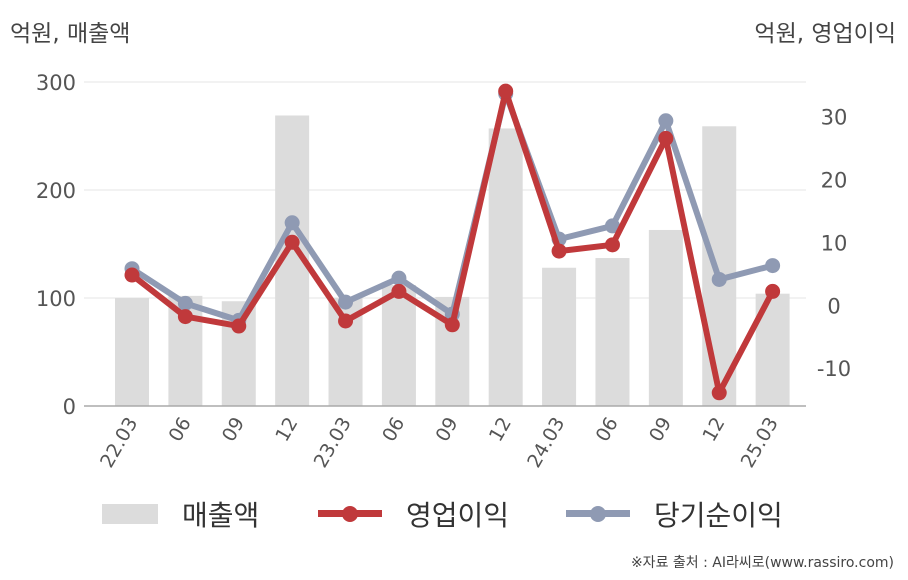  I want to click on legend-swatch-operating-profit, so click(350, 514).